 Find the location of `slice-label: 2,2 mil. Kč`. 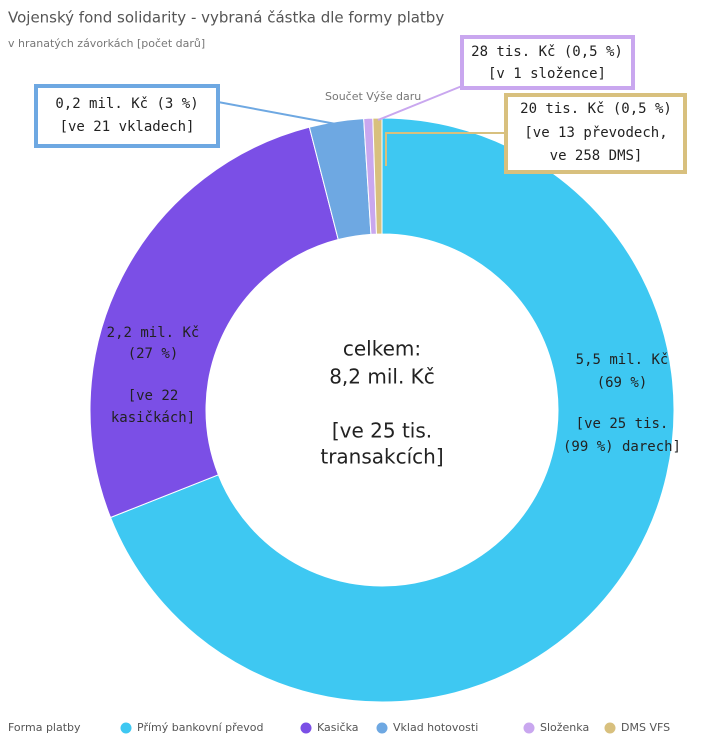

slice-label: 2,2 mil. Kč is located at coordinates (153, 333).